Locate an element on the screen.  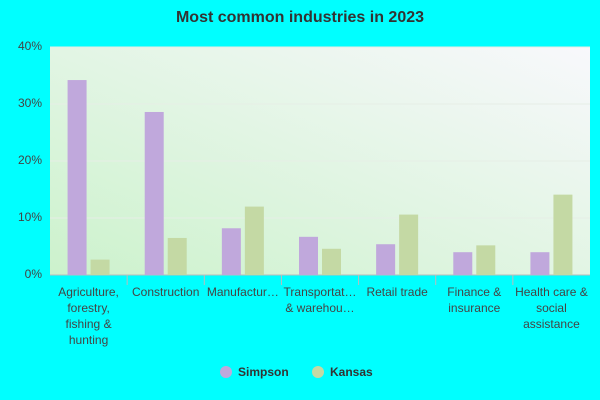
x-tick-label: Agriculture, forestry, fishing & hunting is located at coordinates (88, 316).